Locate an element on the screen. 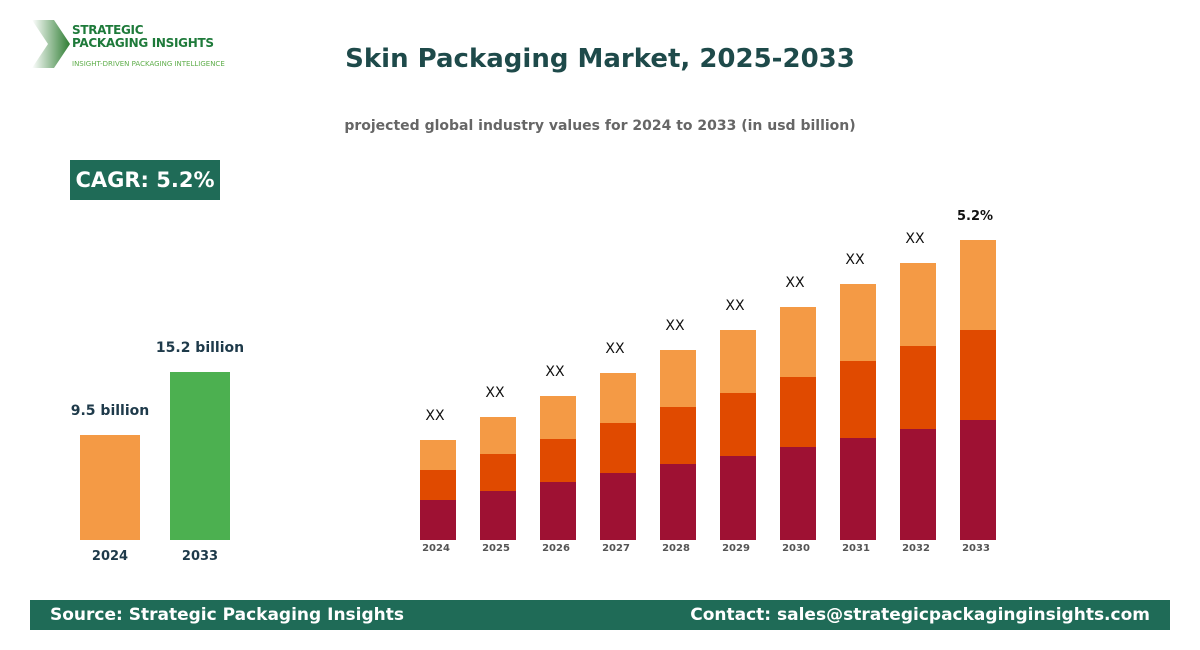  page-title: Skin Packaging Market, 2025-2033 is located at coordinates (600, 59).